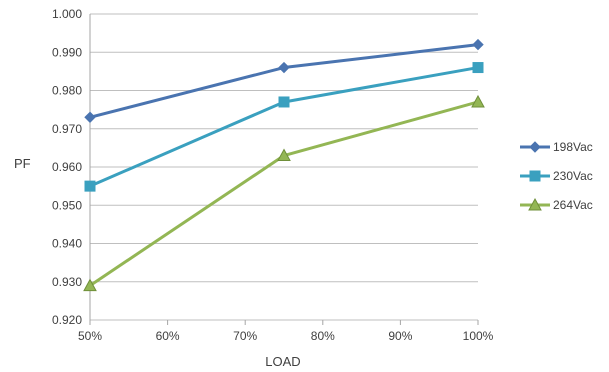  What do you see at coordinates (67, 129) in the screenshot?
I see `y-tick-label: 0.970` at bounding box center [67, 129].